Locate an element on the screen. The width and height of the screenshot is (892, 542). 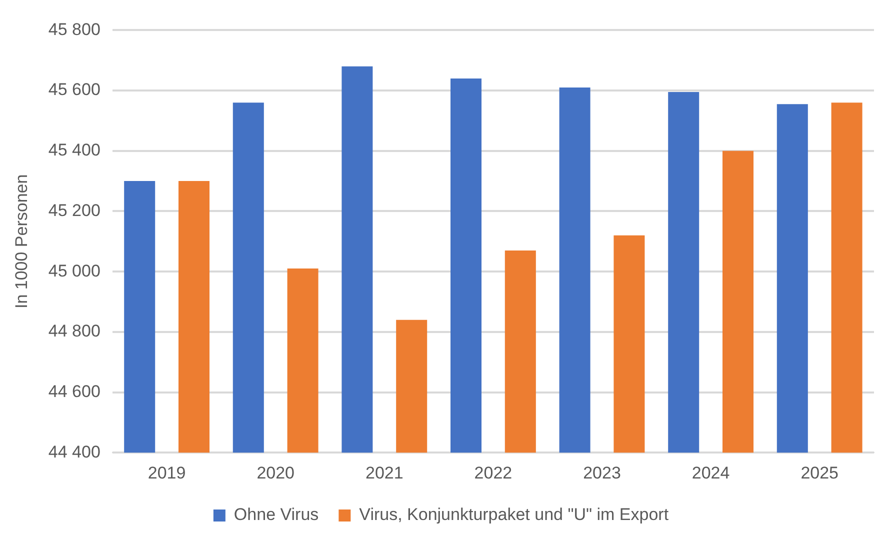
x-tick-label: 2021 is located at coordinates (384, 472).